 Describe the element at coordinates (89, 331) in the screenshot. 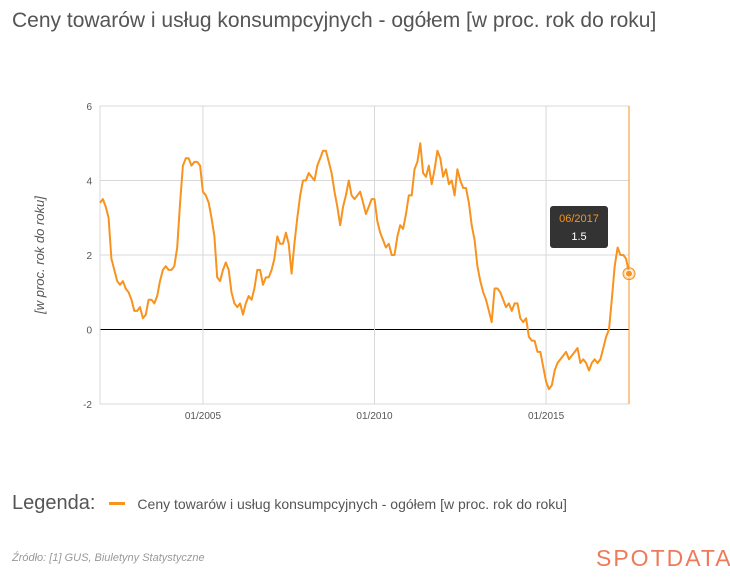

I see `y-tick-label: 0` at that location.